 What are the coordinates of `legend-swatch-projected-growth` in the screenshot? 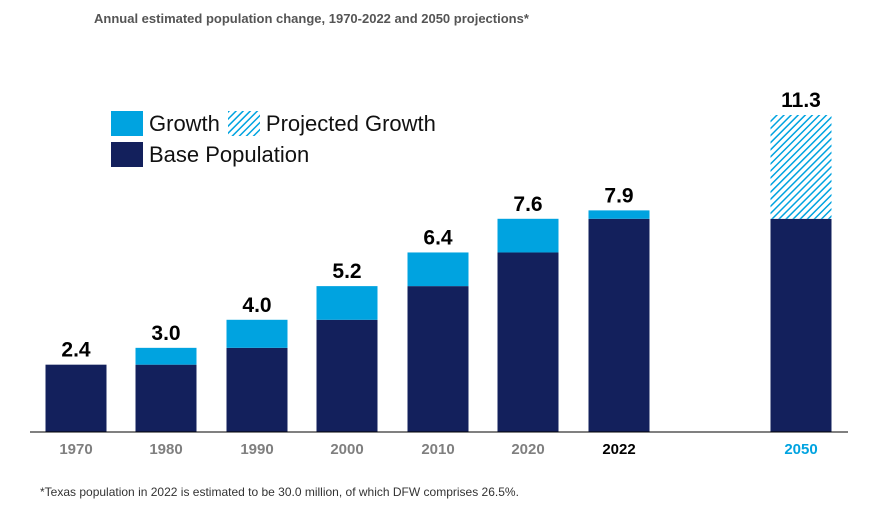 It's located at (243, 123).